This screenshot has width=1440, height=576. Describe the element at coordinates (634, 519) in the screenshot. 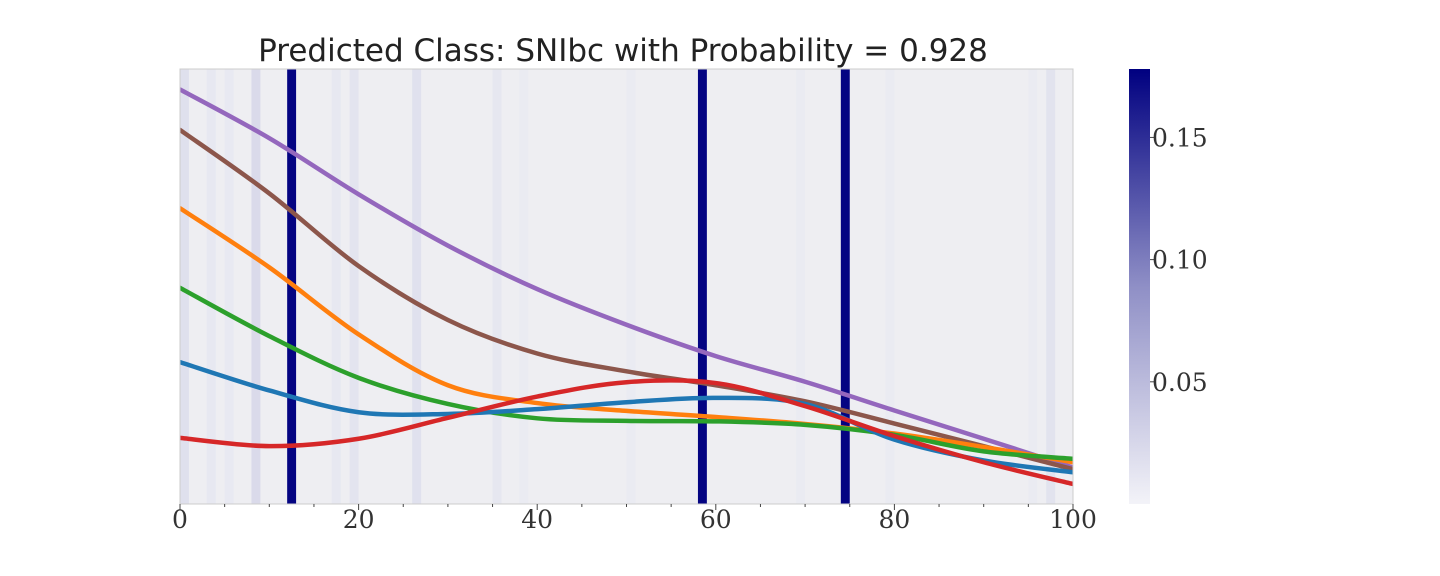

I see `x-axis: 0 20 40 60 80 100` at that location.